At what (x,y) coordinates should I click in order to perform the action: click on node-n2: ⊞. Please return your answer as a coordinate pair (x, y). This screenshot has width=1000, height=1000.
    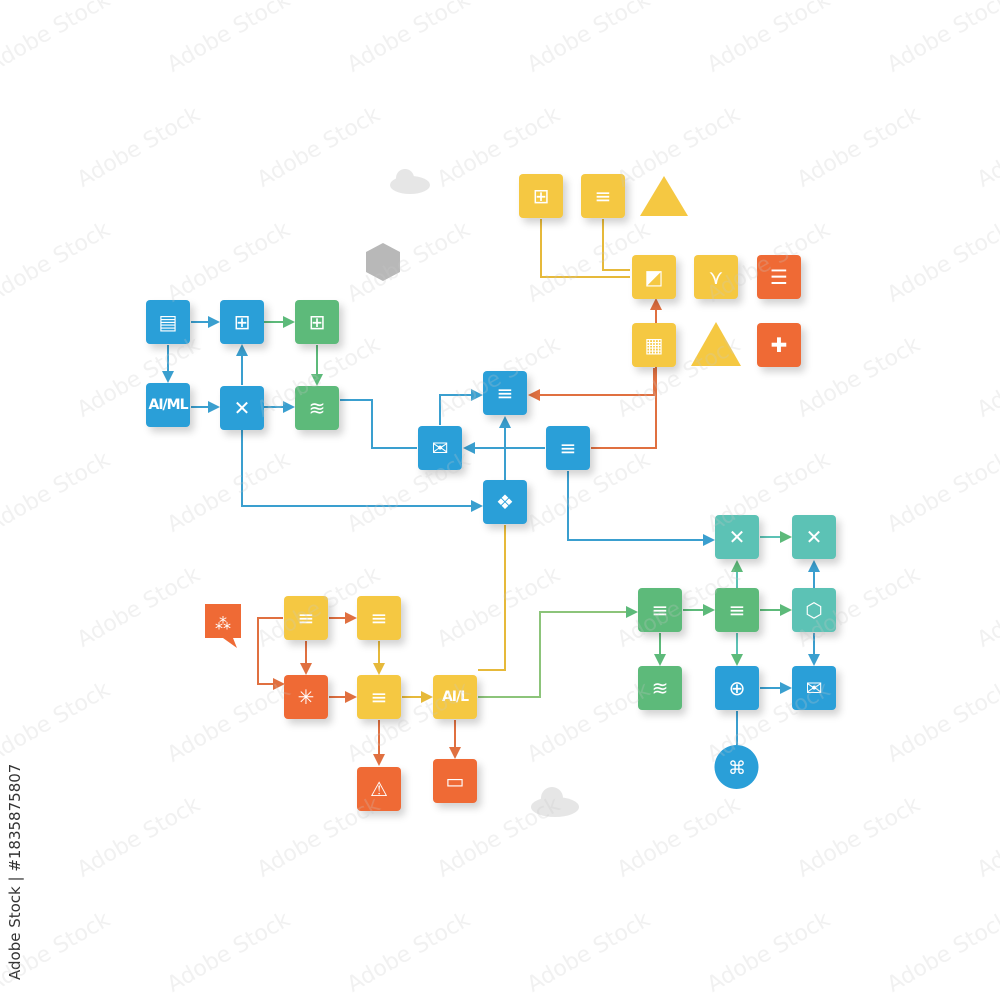
    Looking at the image, I should click on (242, 322).